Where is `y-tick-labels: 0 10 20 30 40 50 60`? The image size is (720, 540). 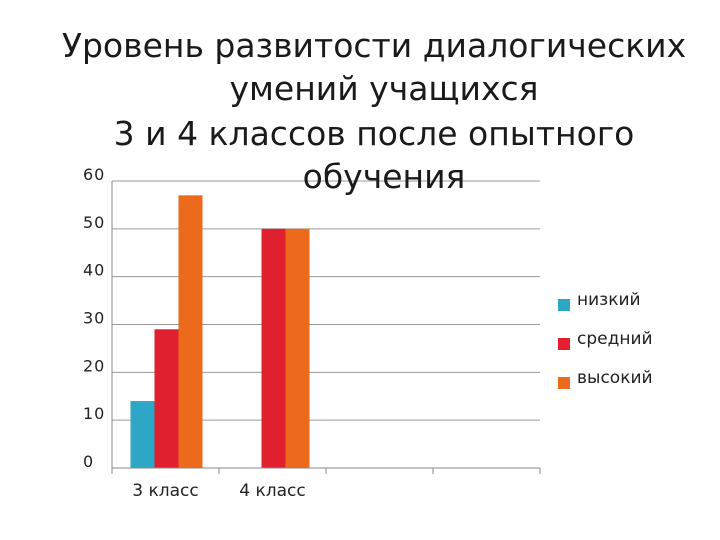
y-tick-labels: 0 10 20 30 40 50 60 is located at coordinates (94, 318).